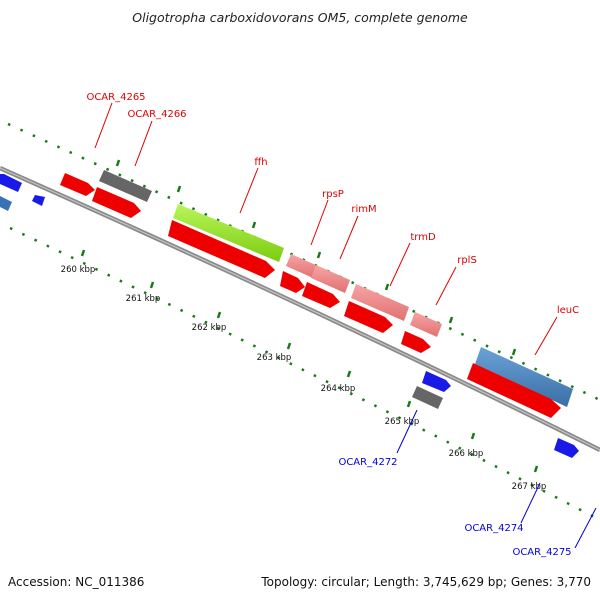  What do you see at coordinates (426, 324) in the screenshot?
I see `gene-rplS` at bounding box center [426, 324].